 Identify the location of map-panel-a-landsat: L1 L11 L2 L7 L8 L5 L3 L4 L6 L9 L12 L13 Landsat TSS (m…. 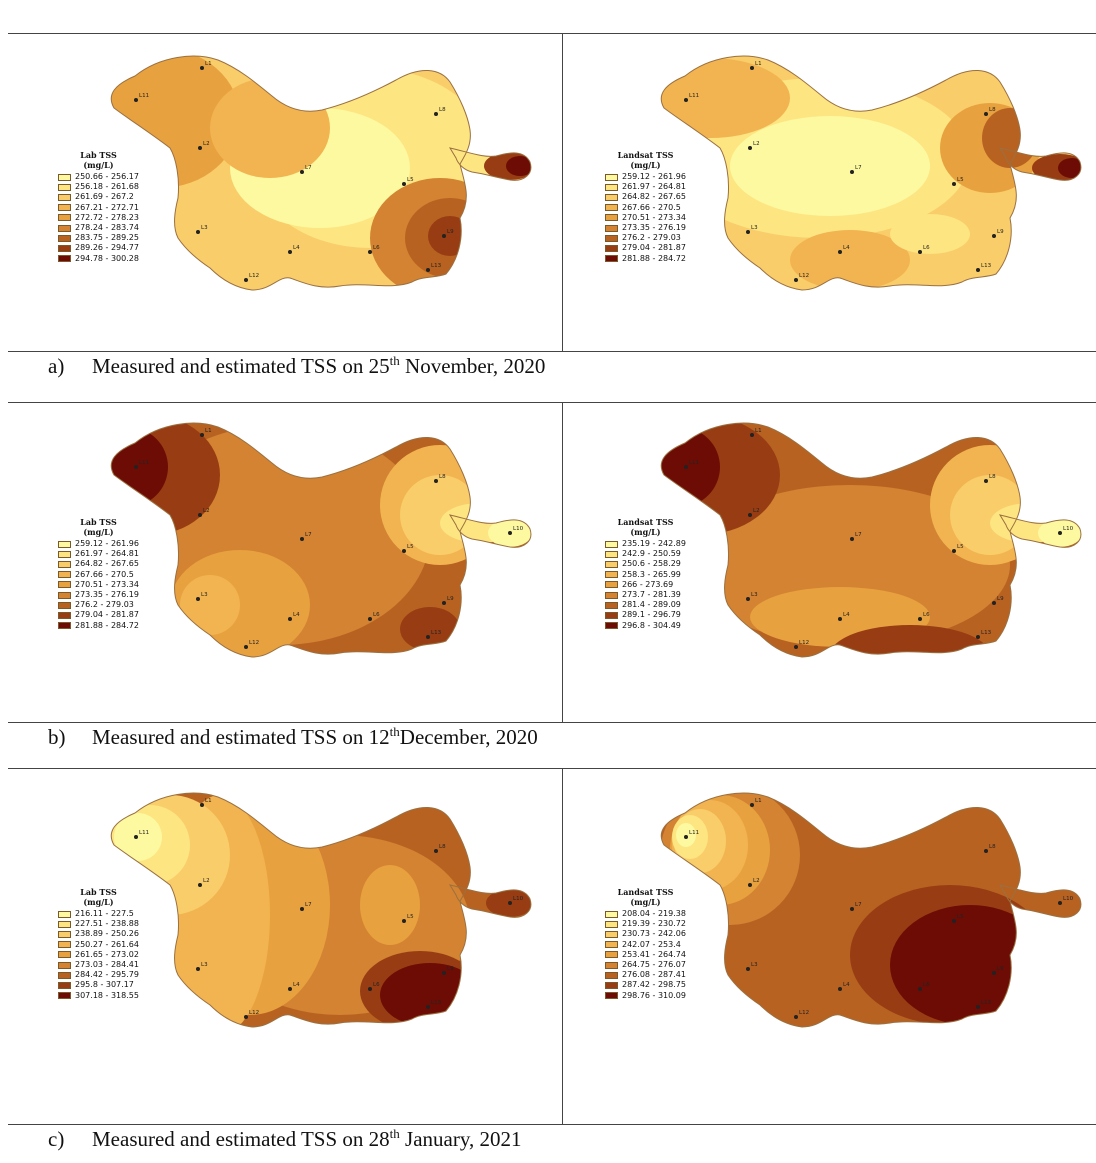
(840, 188).